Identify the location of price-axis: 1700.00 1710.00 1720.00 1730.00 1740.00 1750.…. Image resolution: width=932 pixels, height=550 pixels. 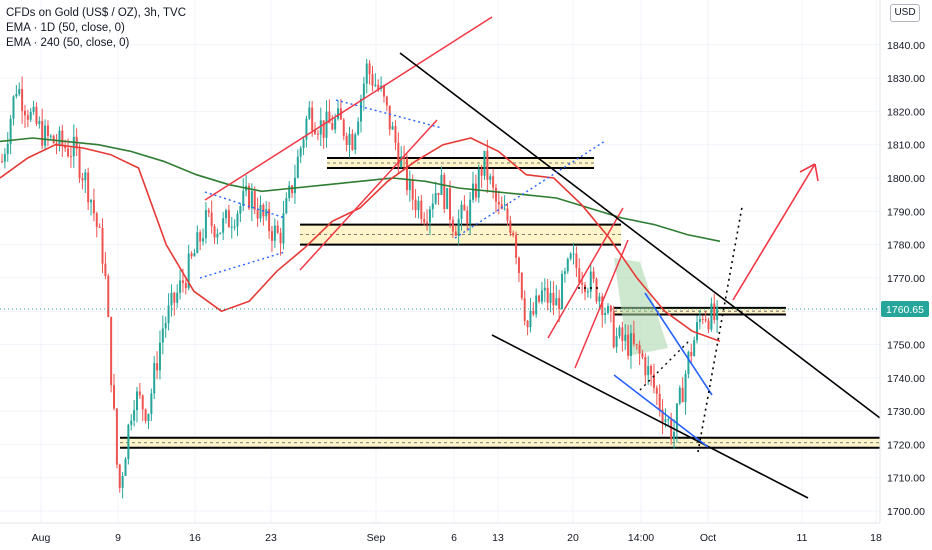
(905, 275).